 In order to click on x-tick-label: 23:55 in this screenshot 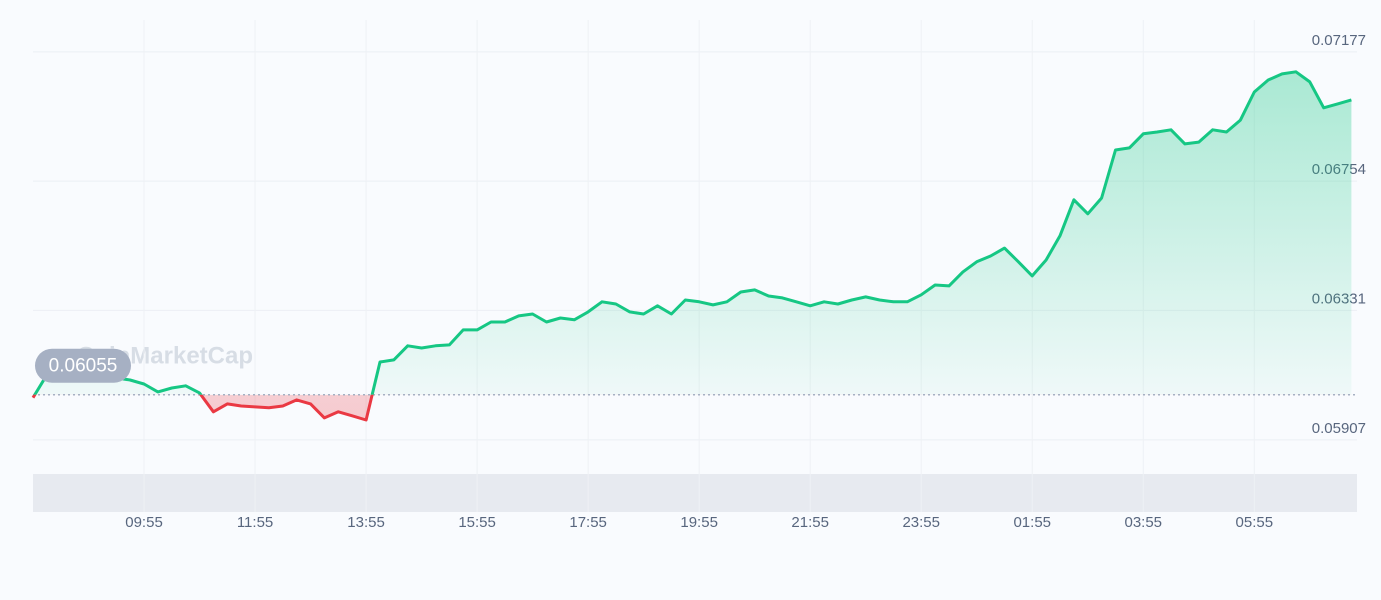, I will do `click(921, 522)`.